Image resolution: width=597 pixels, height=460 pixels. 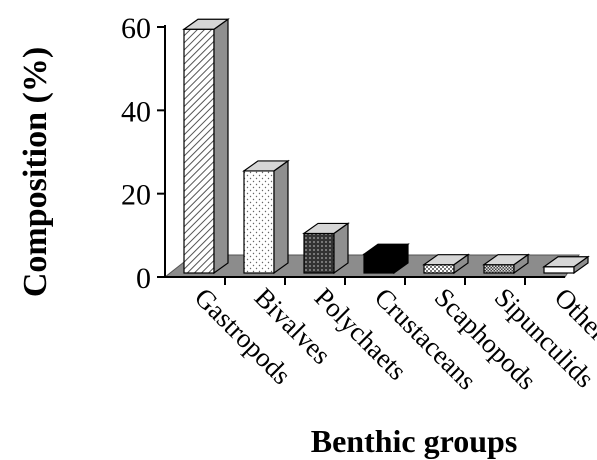 I want to click on y-tick-label: 20, so click(x=136, y=195).